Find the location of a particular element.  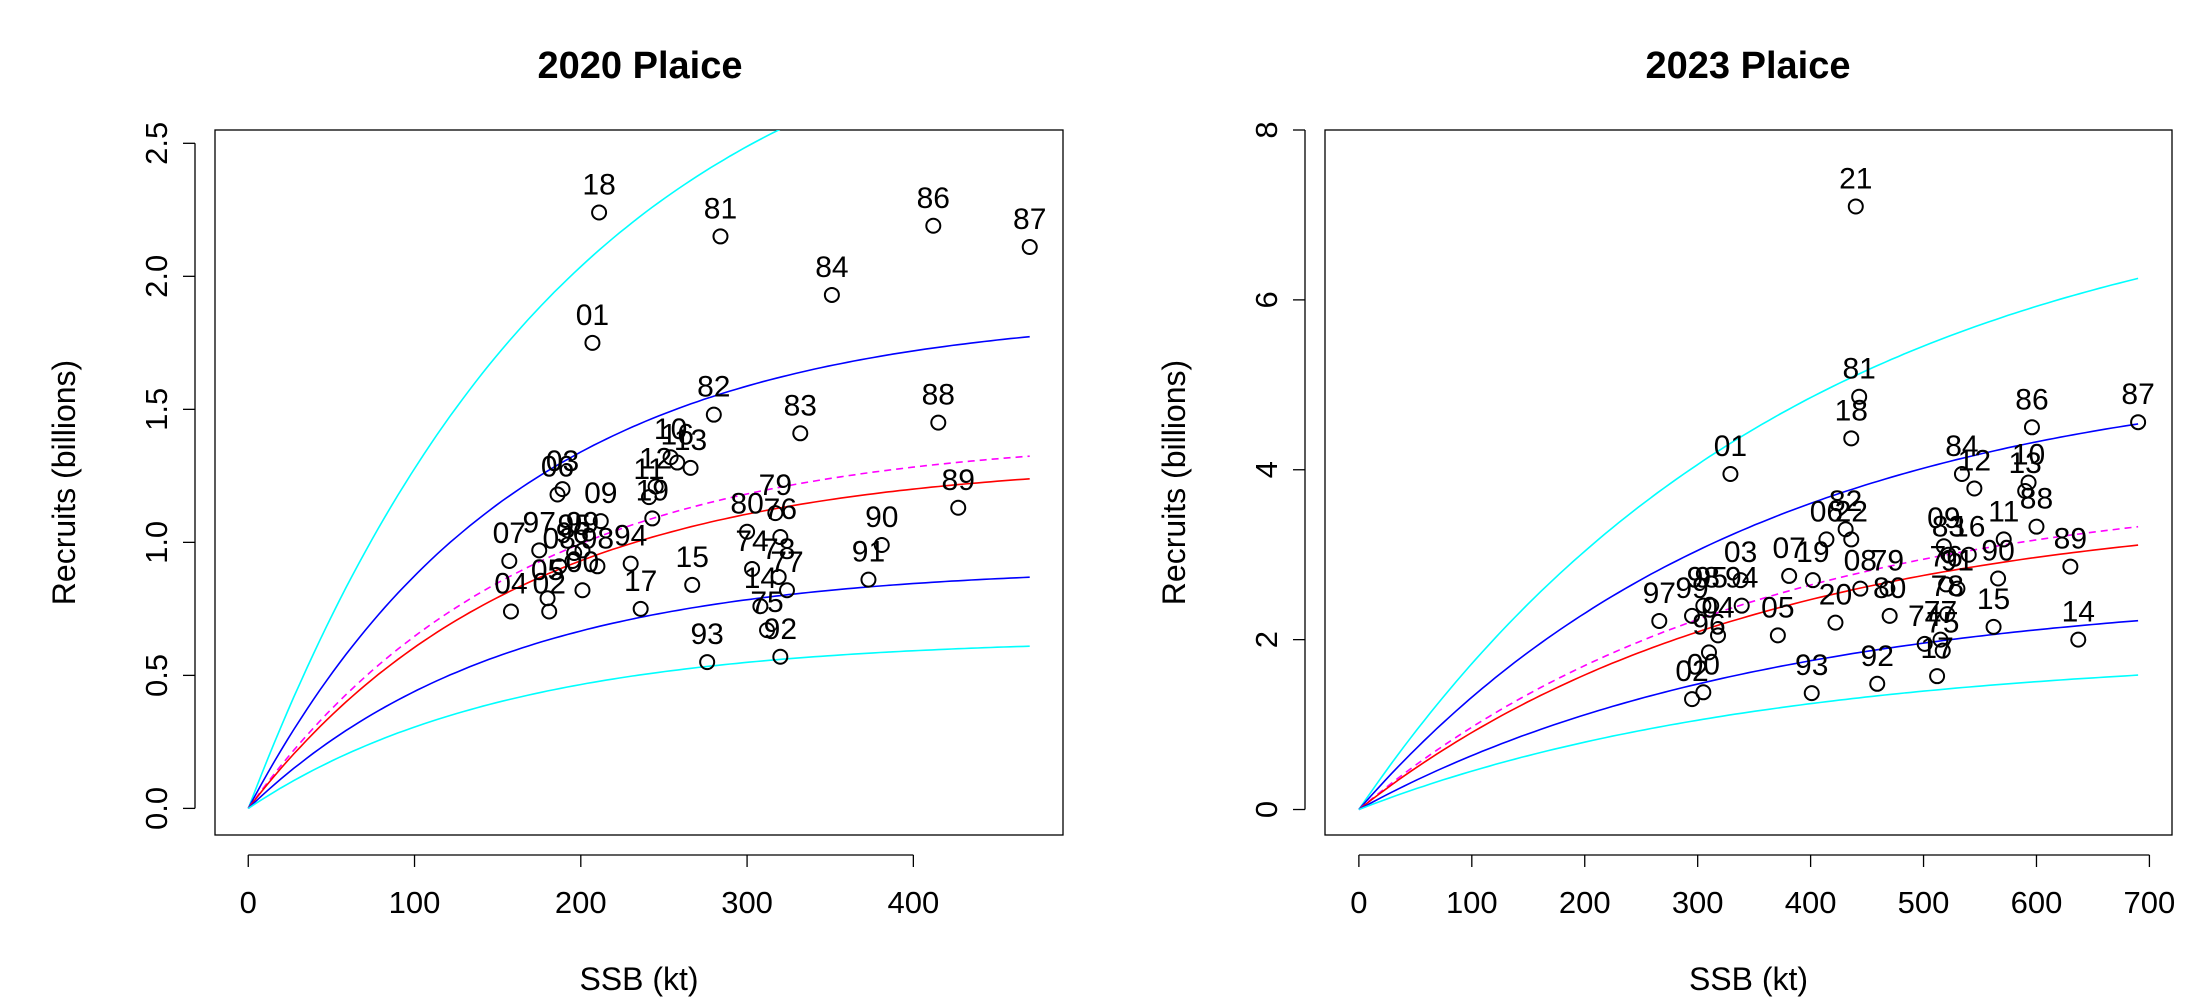

point-label: 02 is located at coordinates (1691, 671).